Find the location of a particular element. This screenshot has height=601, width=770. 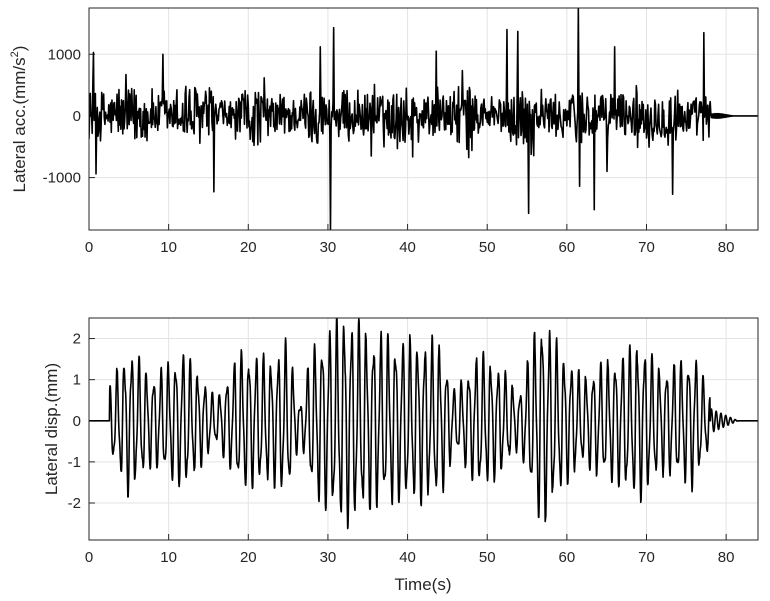

displacement-y-tick-labels: -2 -1 0 1 2 is located at coordinates (74, 421).